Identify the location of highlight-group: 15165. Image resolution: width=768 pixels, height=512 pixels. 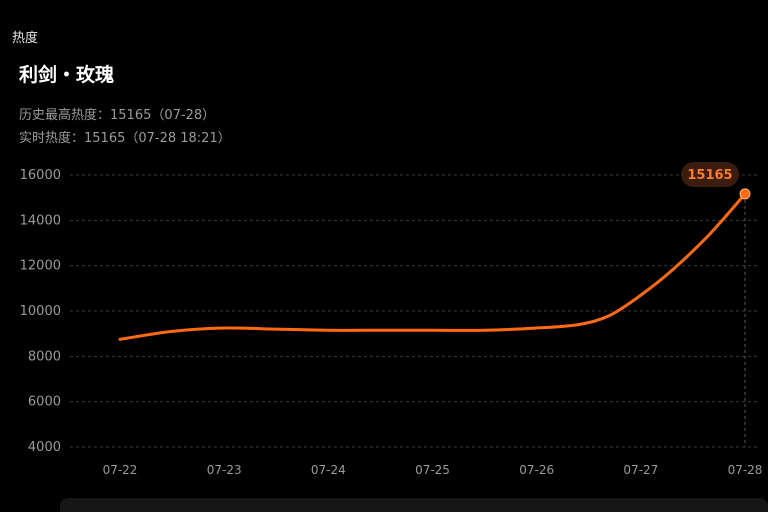
(716, 304).